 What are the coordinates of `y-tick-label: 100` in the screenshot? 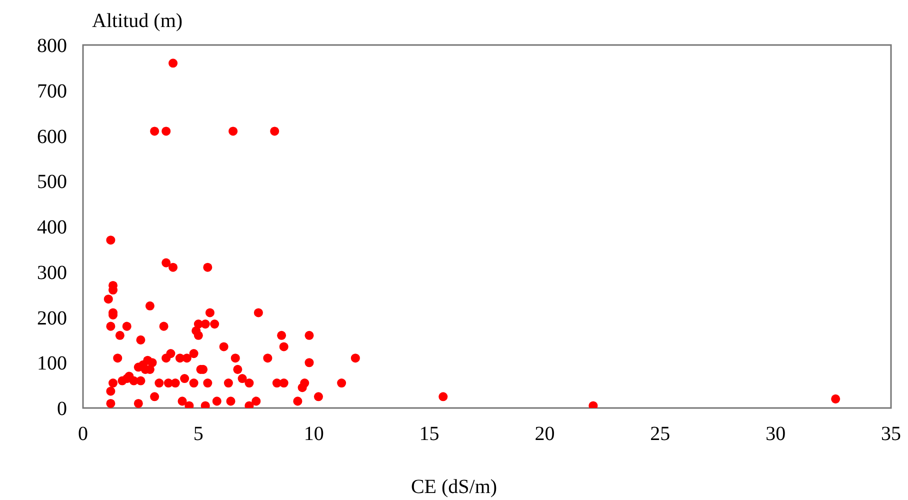 It's located at (52, 363).